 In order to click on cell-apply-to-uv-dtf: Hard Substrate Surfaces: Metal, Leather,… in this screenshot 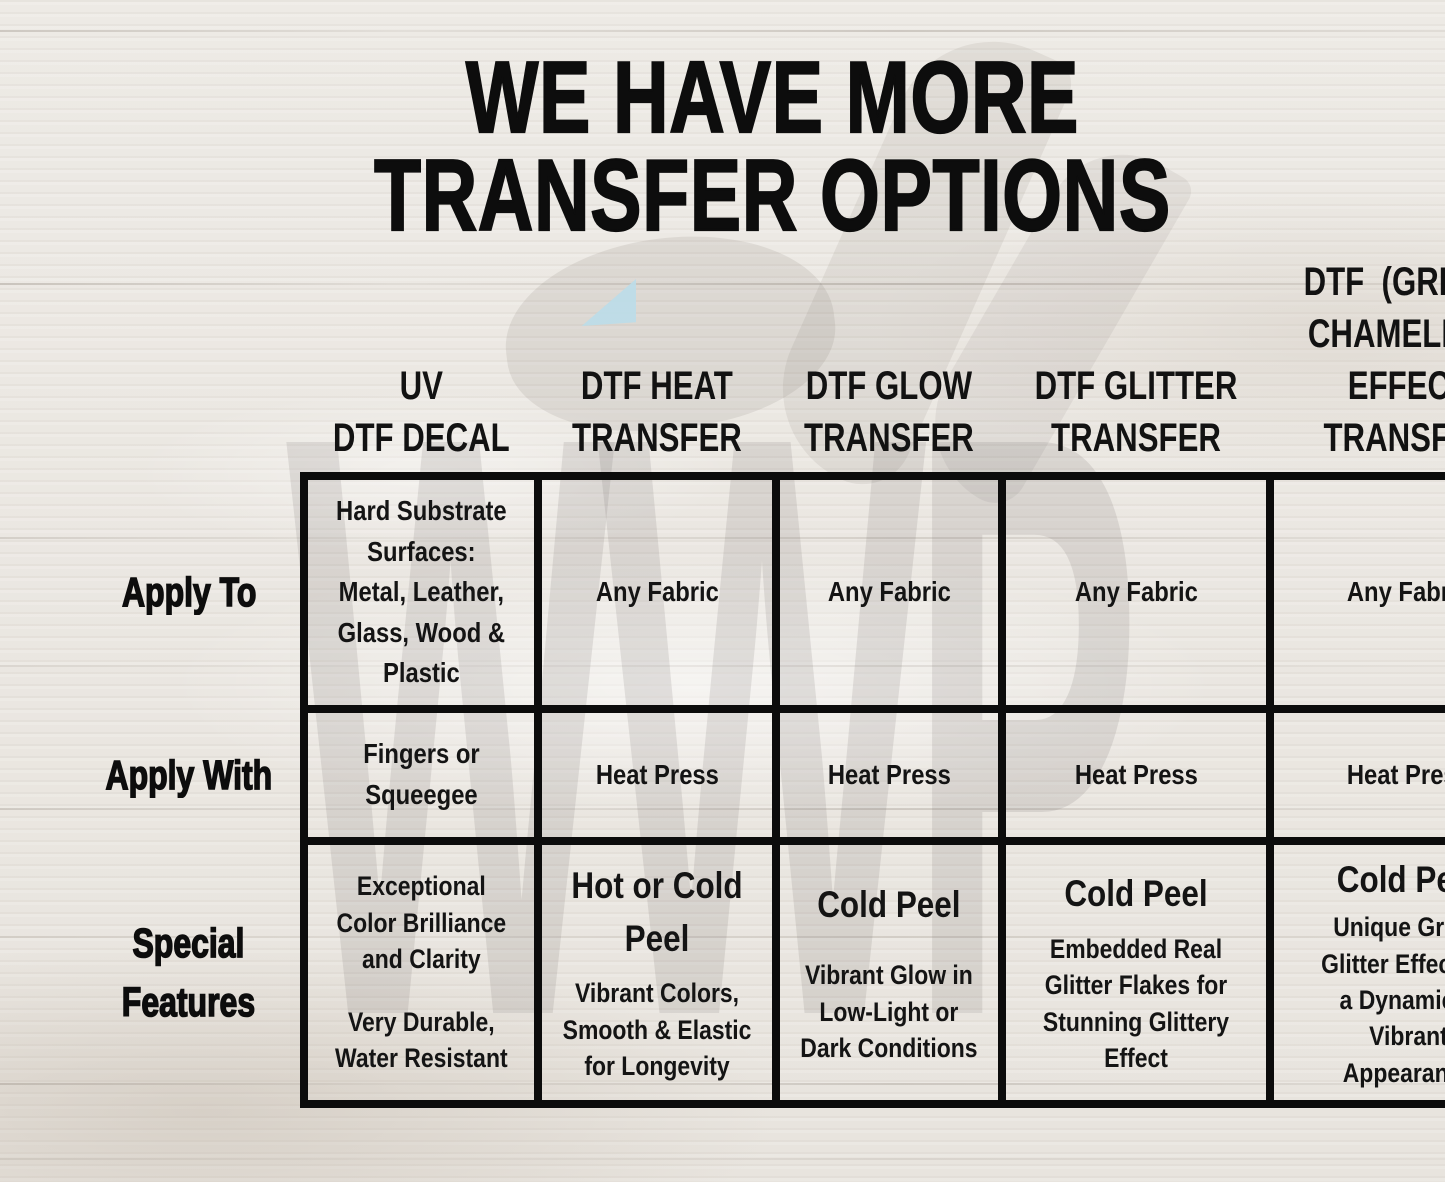, I will do `click(421, 592)`.